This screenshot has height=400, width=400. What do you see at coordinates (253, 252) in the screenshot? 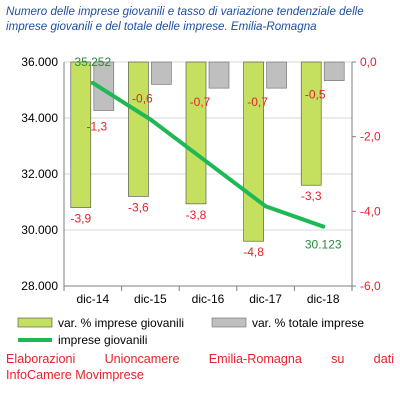
I see `label-giovanili-dic-17: -4,8` at bounding box center [253, 252].